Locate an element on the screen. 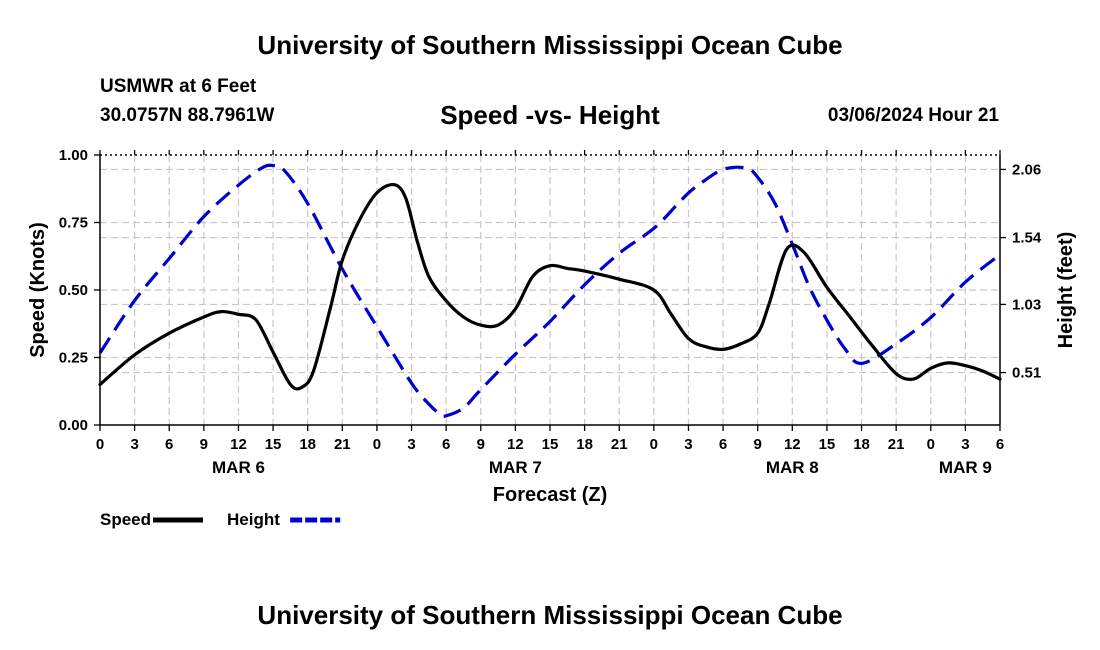  x-axis-title: Forecast (Z) is located at coordinates (550, 495).